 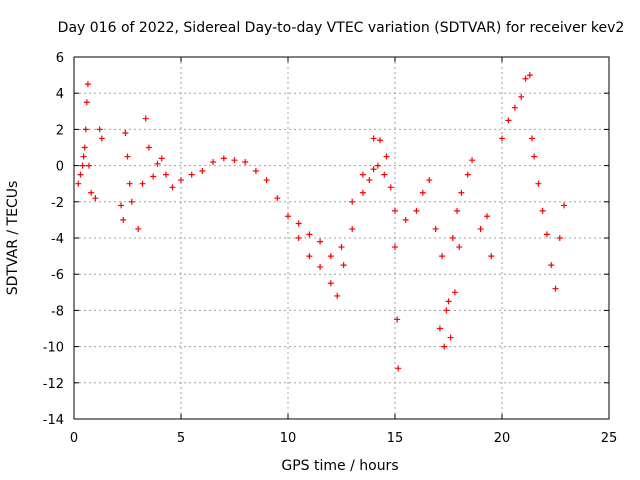 I want to click on y-tick-label: -4, so click(x=57, y=239).